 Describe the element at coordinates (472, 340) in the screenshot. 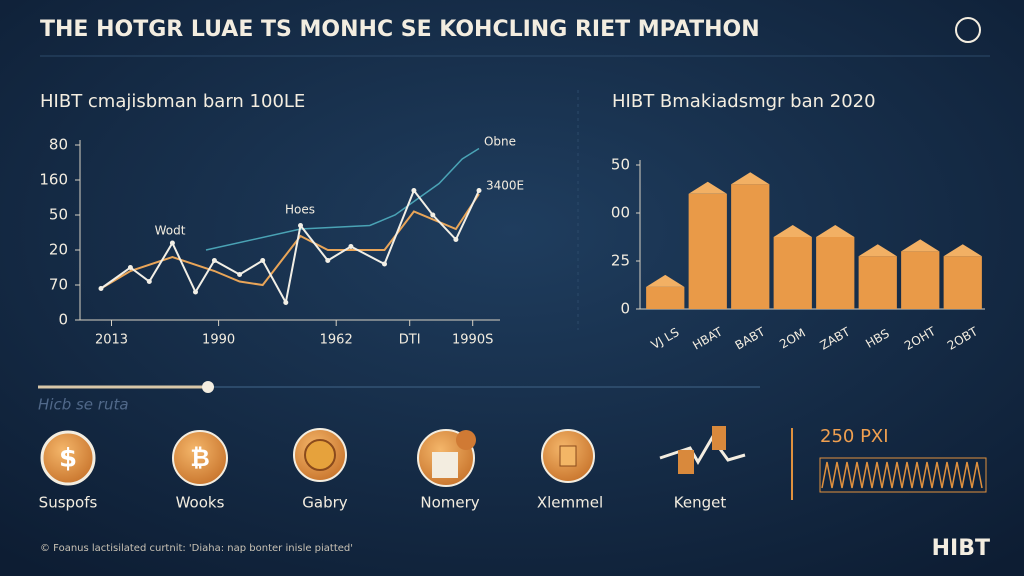

I see `x-tick-label: 1990S` at that location.